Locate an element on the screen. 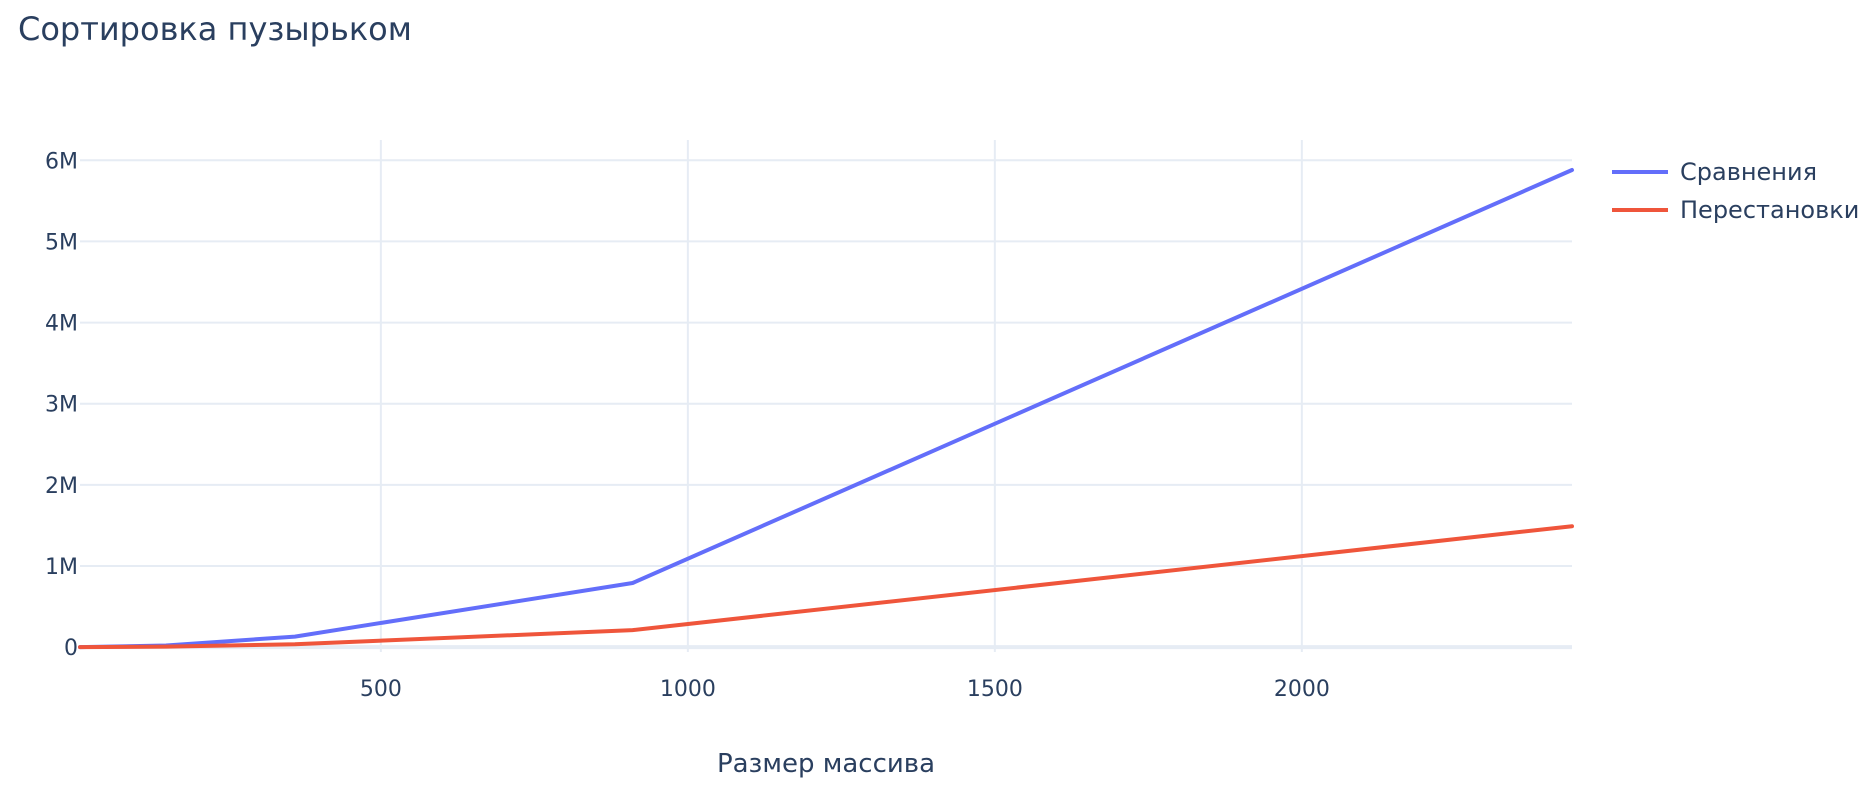  y-tick-label: 6M is located at coordinates (61, 161).